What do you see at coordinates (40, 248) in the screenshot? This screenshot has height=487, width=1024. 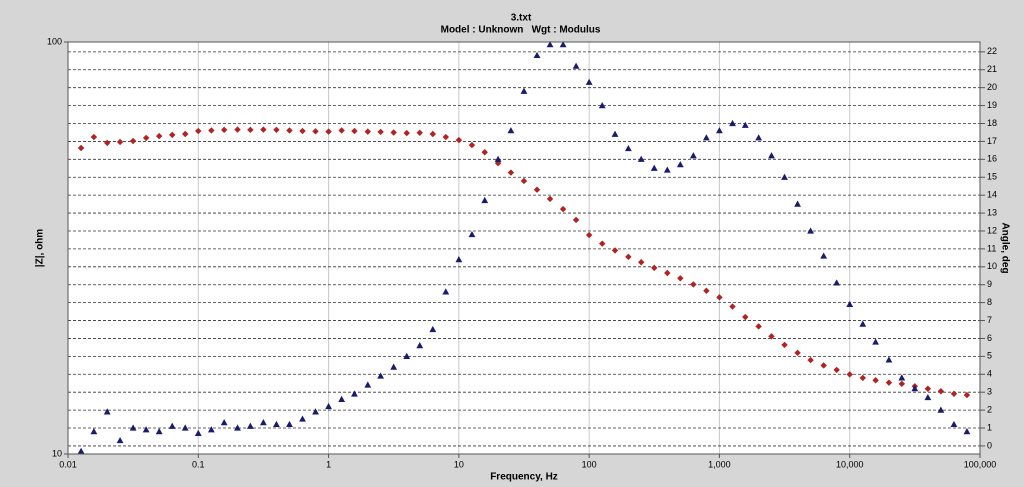 I see `y-axis-title: |Z|, ohm` at bounding box center [40, 248].